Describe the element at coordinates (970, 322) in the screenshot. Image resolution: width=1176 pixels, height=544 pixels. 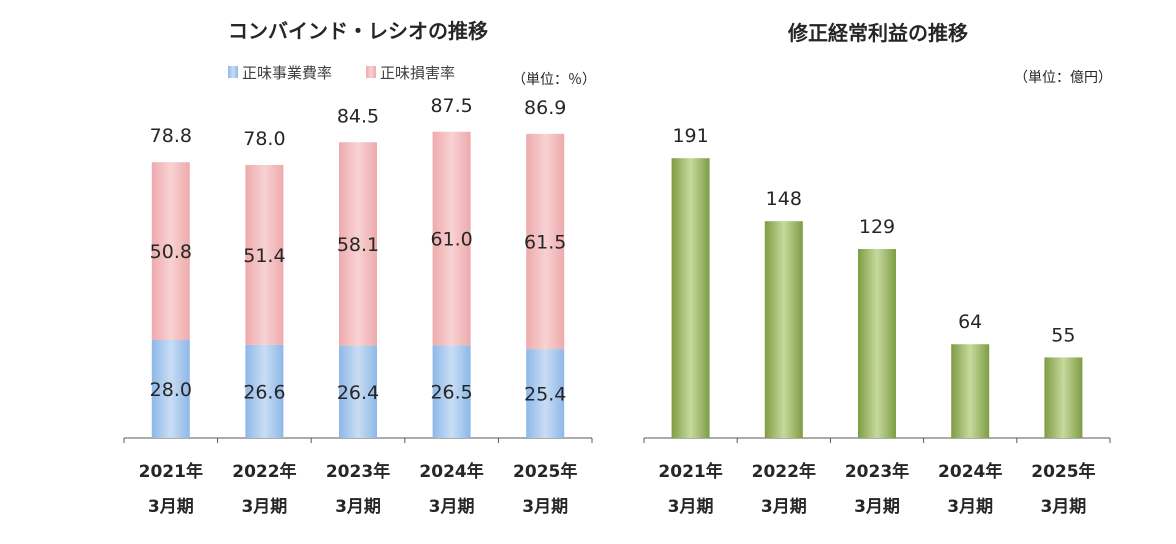
I see `data-label-value: 64` at that location.